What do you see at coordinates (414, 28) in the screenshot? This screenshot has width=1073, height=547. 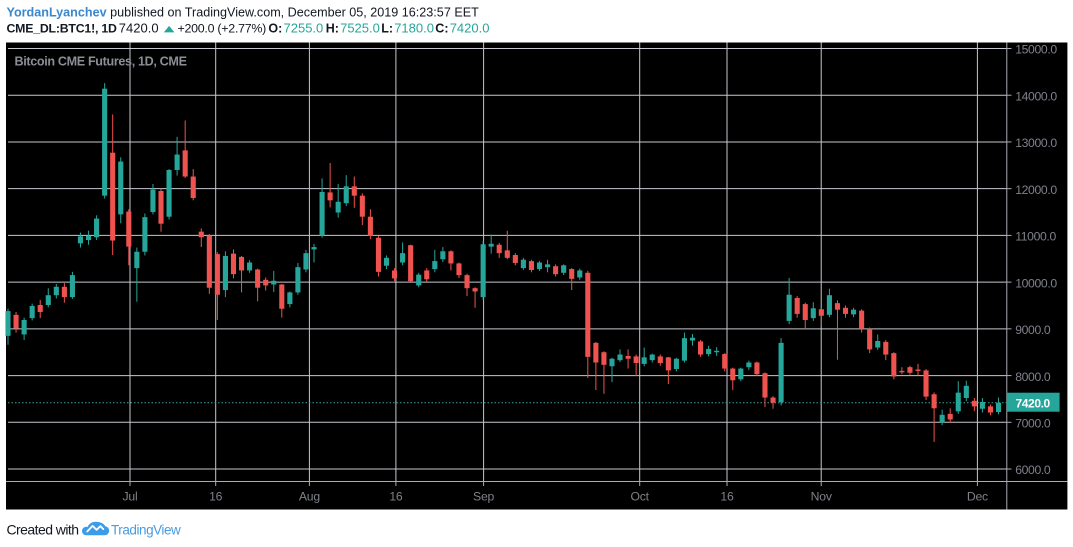 I see `svg-text: 7180.0` at bounding box center [414, 28].